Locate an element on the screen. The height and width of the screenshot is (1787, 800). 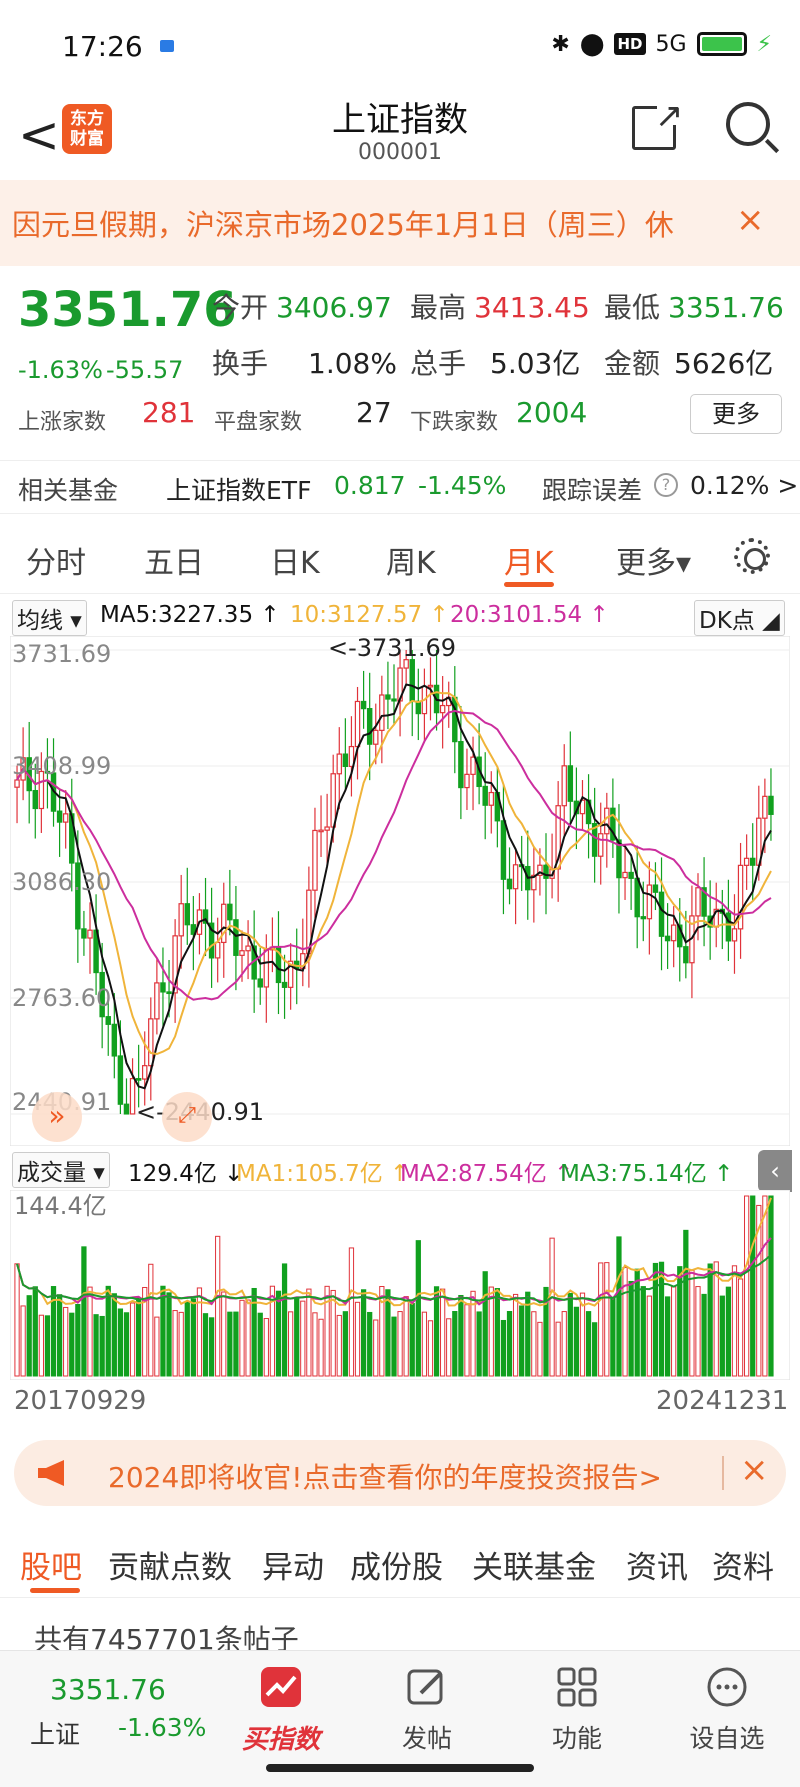
page-title: 上证指数 is located at coordinates (400, 120).